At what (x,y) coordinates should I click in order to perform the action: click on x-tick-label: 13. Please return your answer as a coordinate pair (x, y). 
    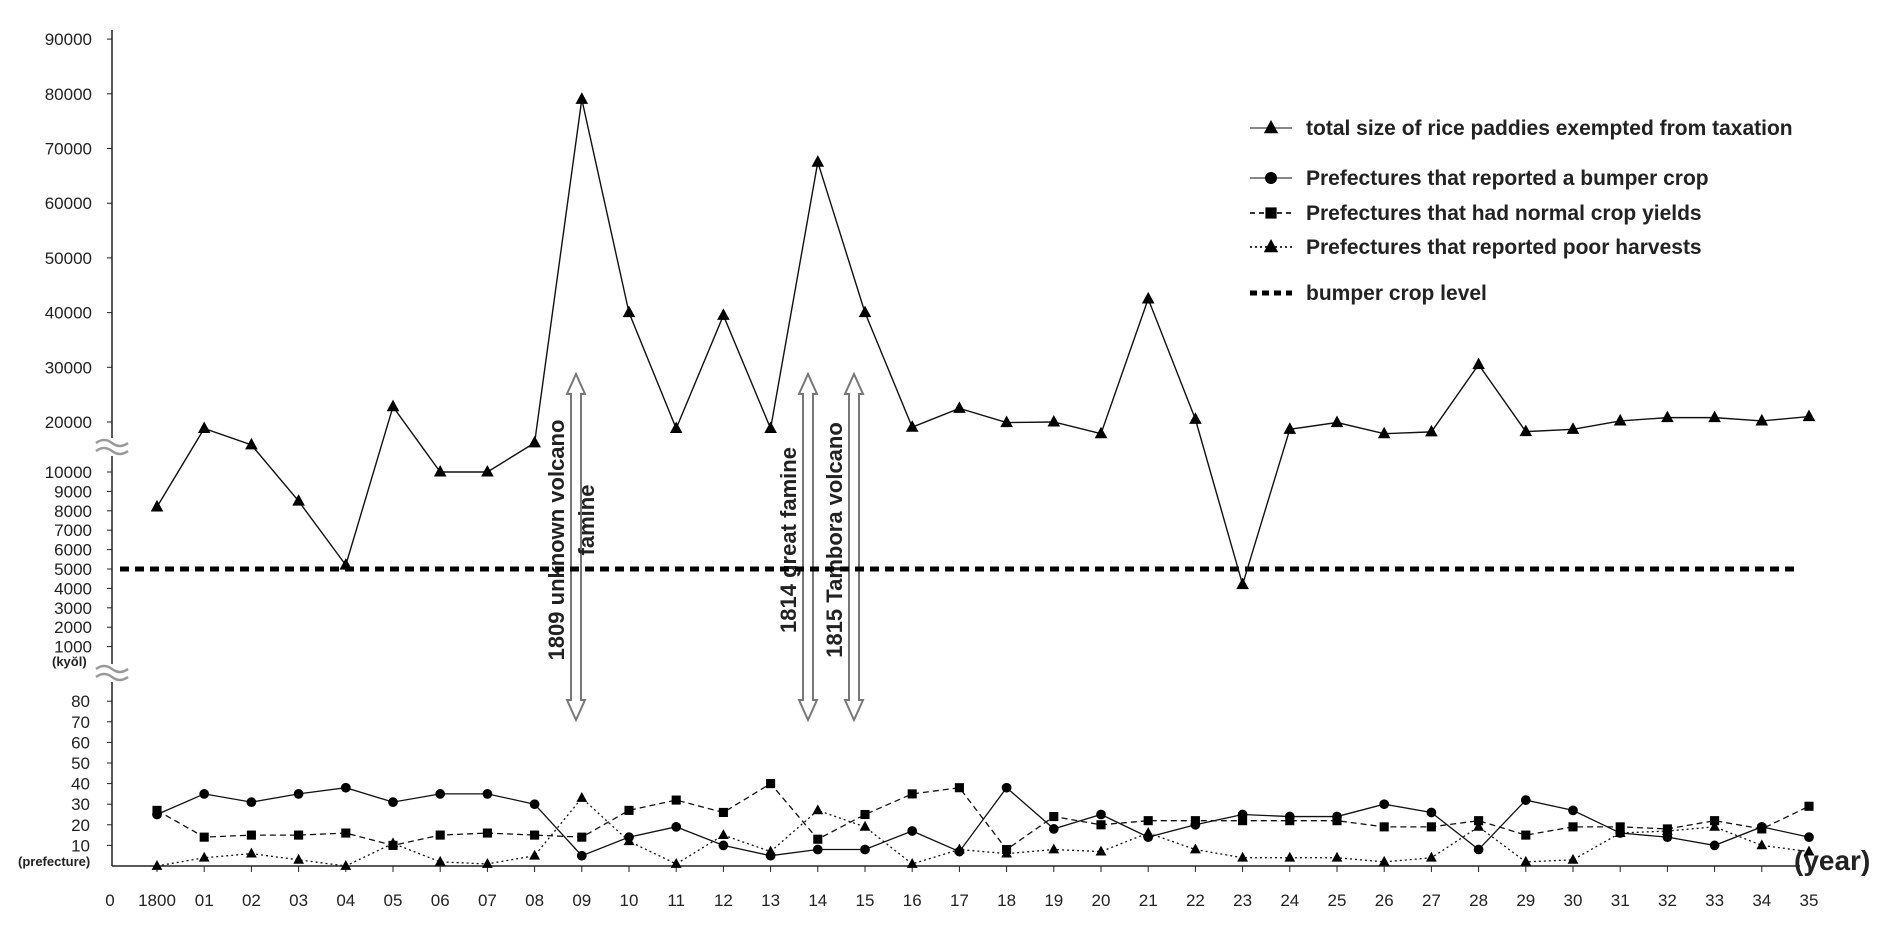
    Looking at the image, I should click on (770, 900).